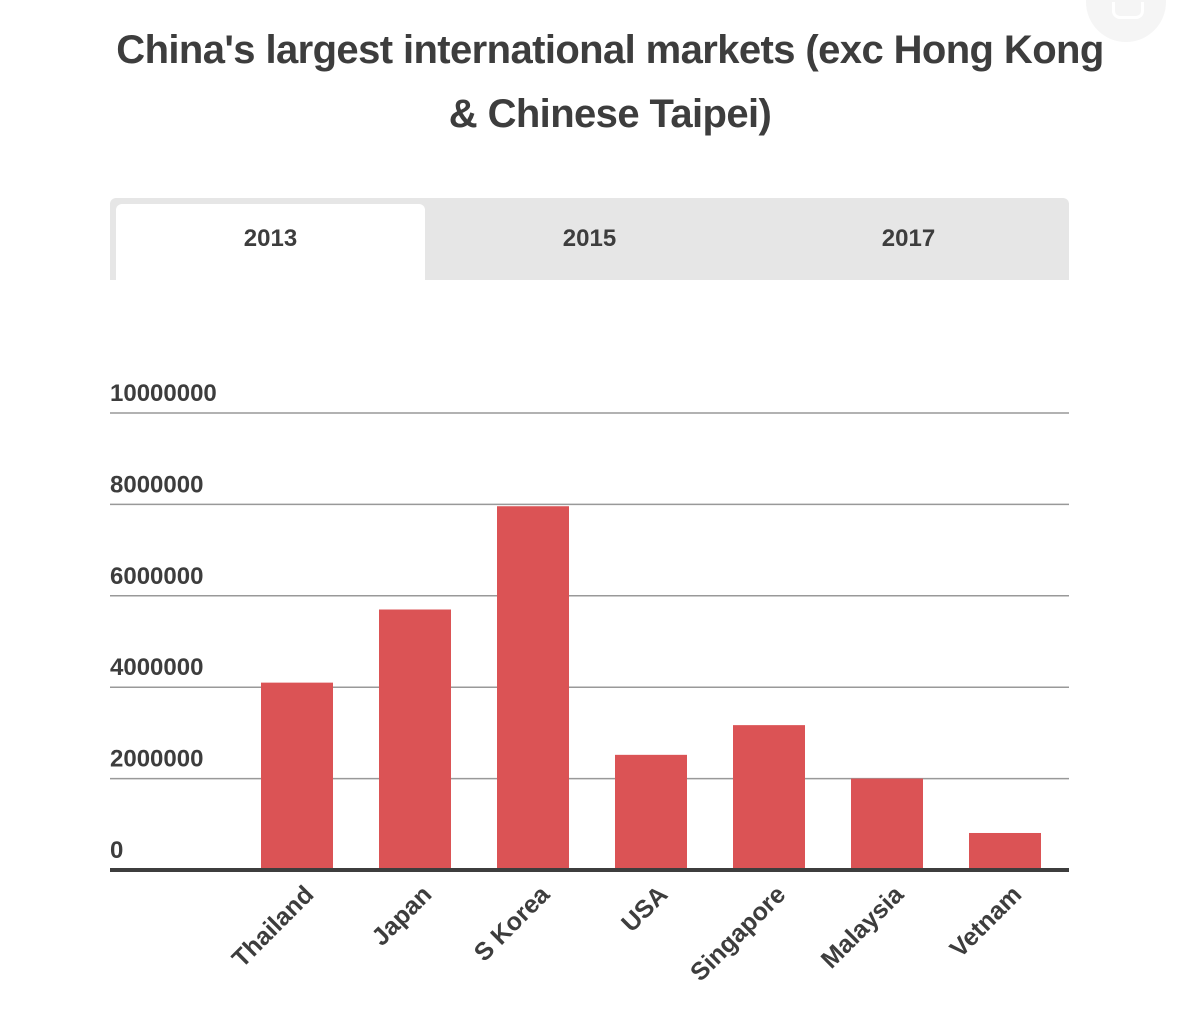  Describe the element at coordinates (415, 739) in the screenshot. I see `bar-japan` at that location.